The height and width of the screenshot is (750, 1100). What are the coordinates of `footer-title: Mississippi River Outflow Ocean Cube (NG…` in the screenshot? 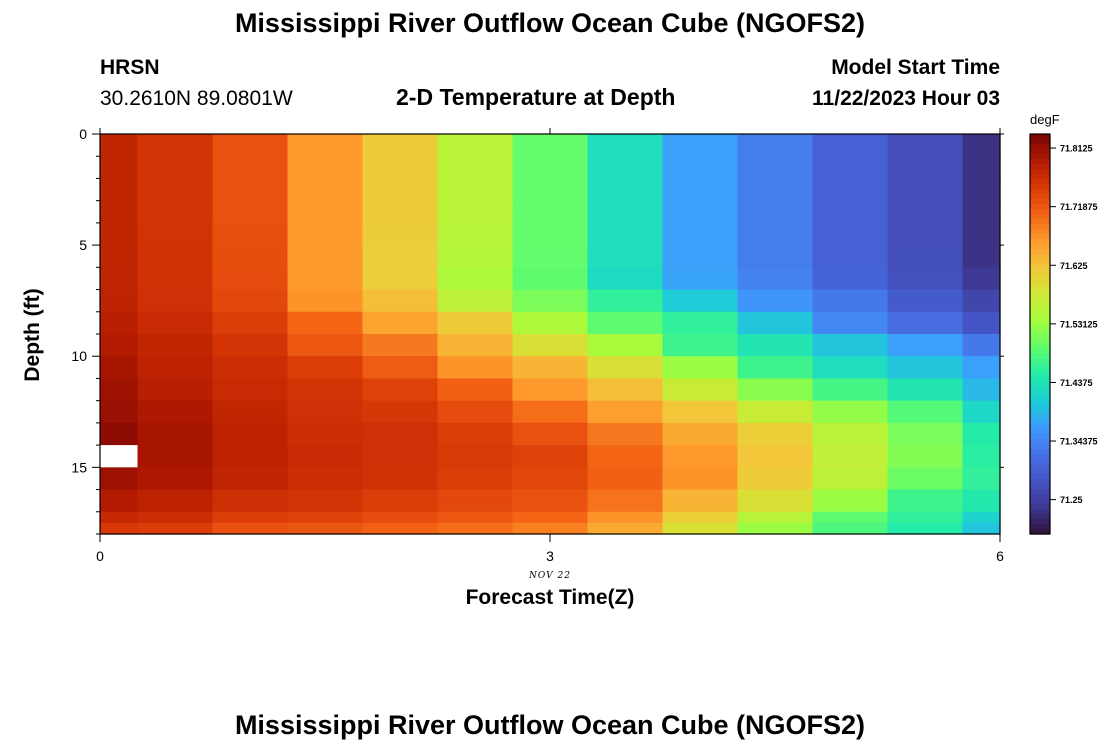 It's located at (550, 725).